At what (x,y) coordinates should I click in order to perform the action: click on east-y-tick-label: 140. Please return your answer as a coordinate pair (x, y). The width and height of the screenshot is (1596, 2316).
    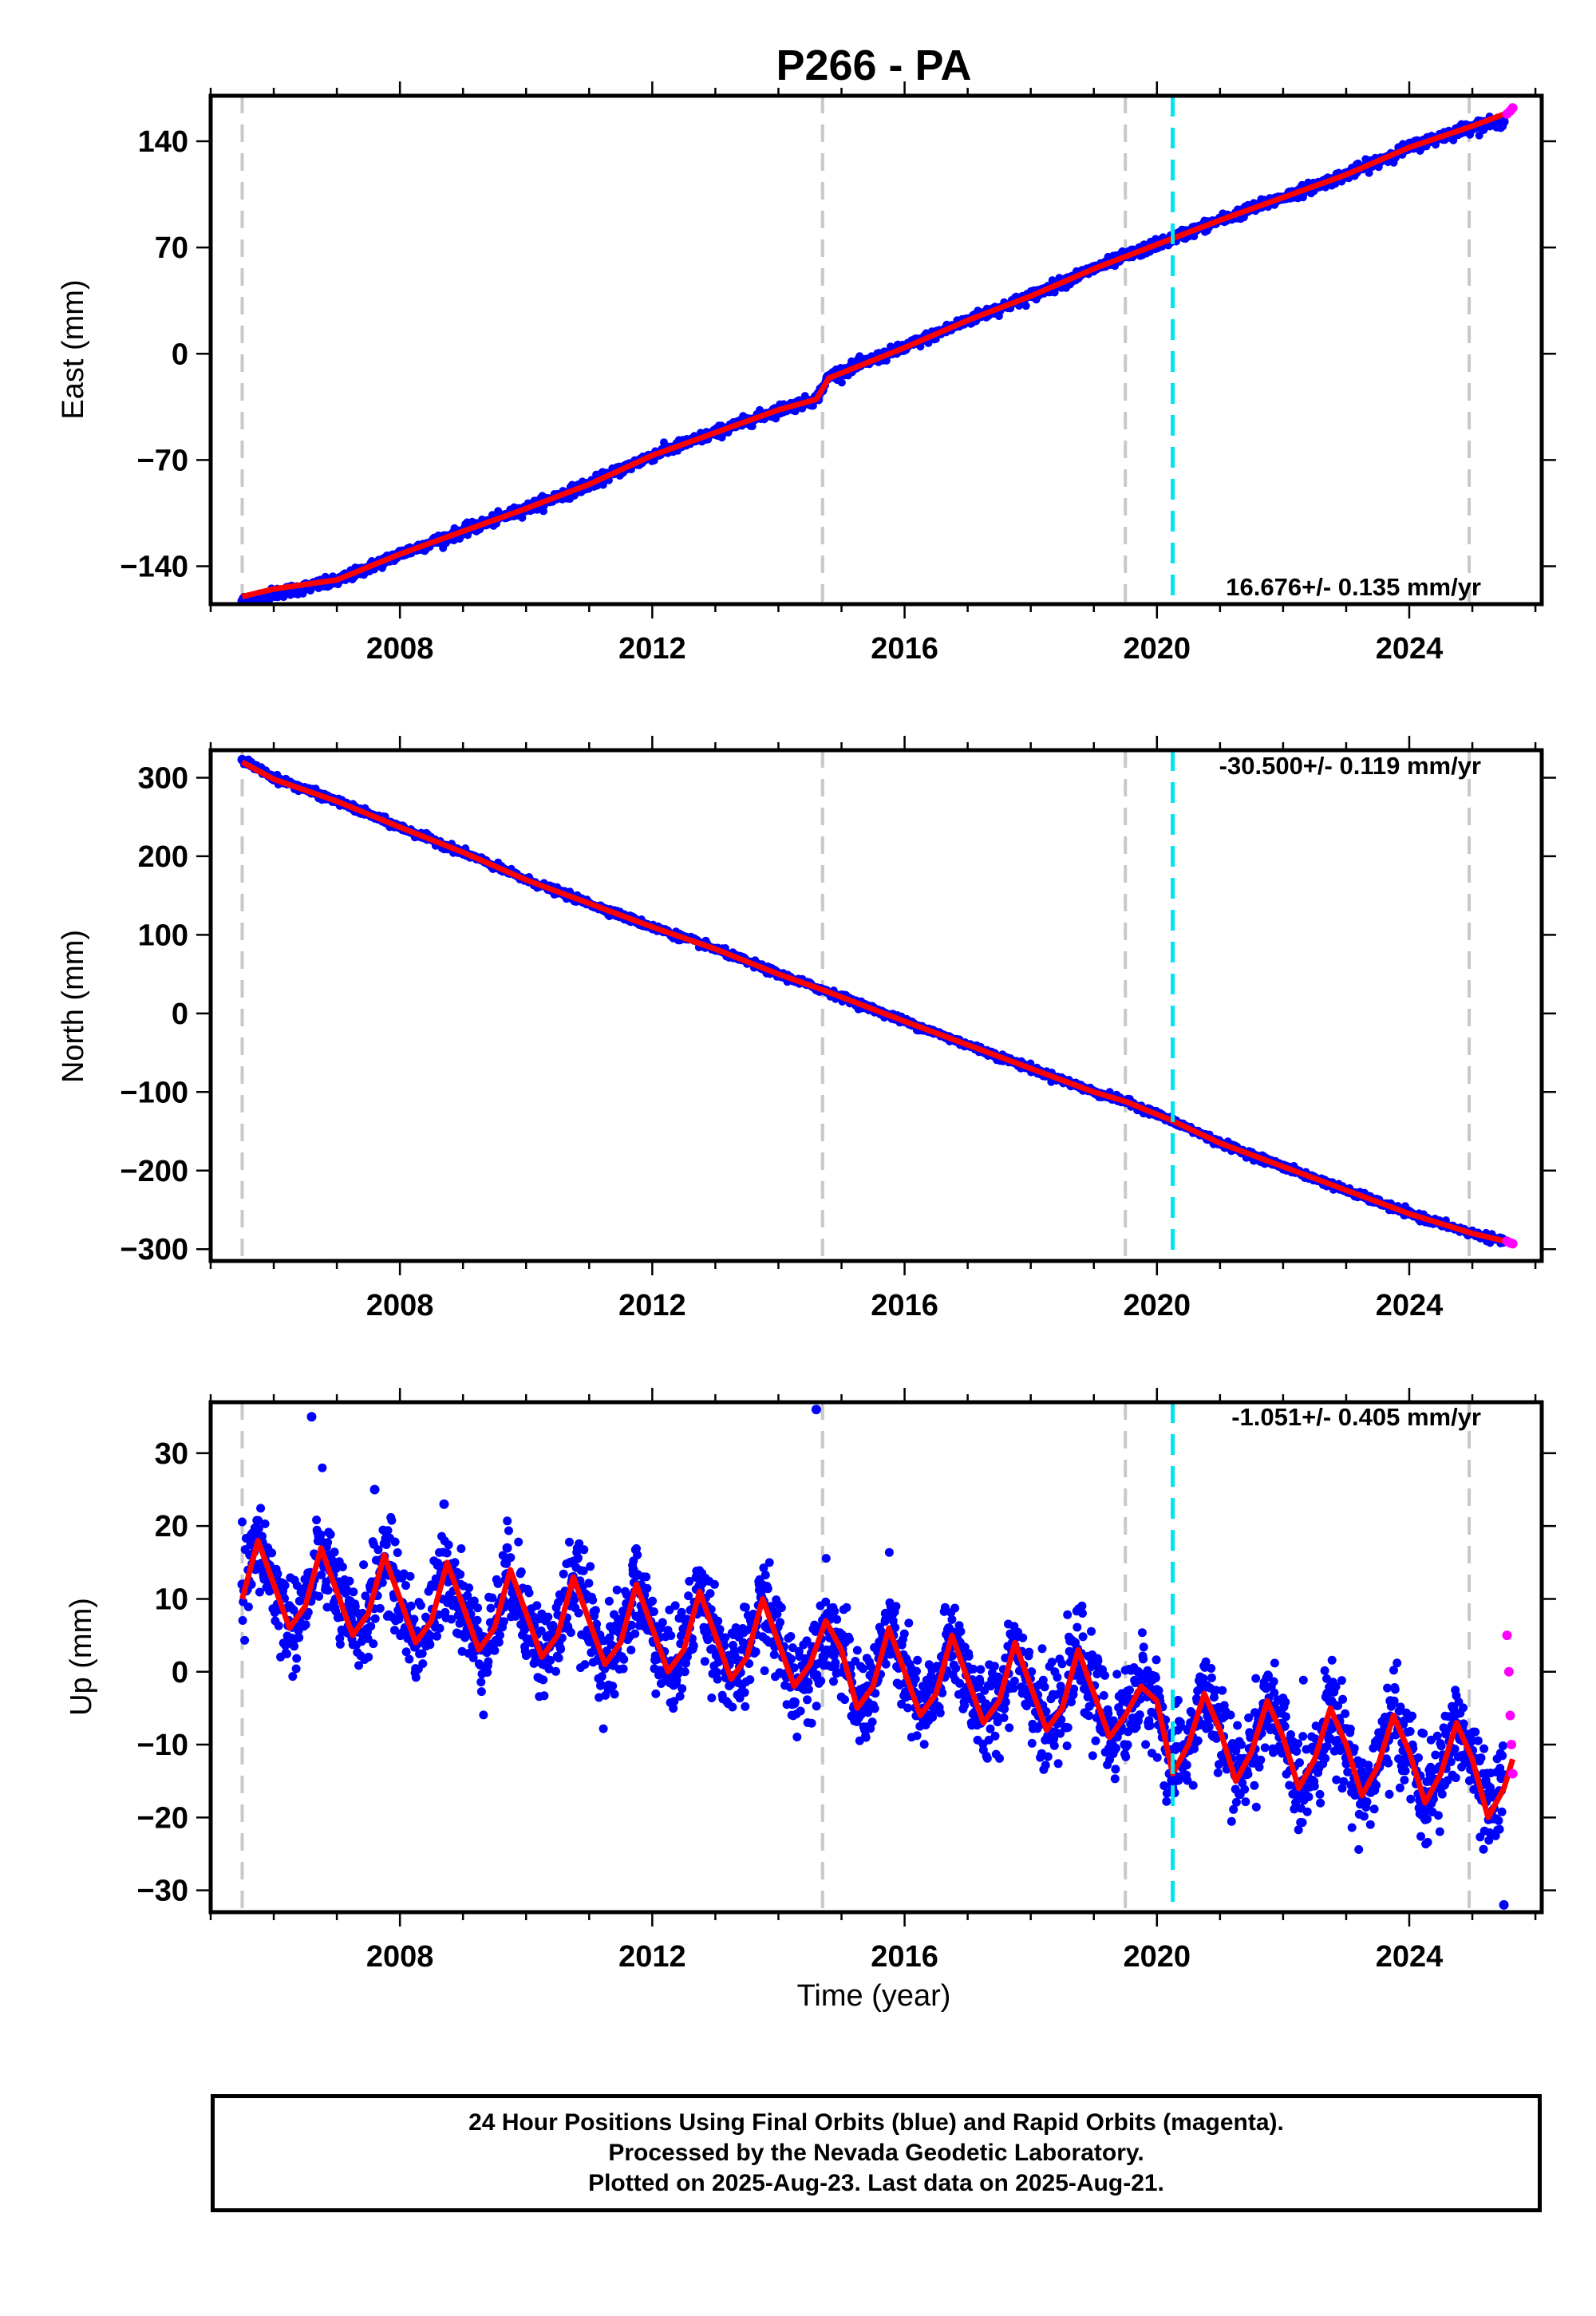
    Looking at the image, I should click on (163, 142).